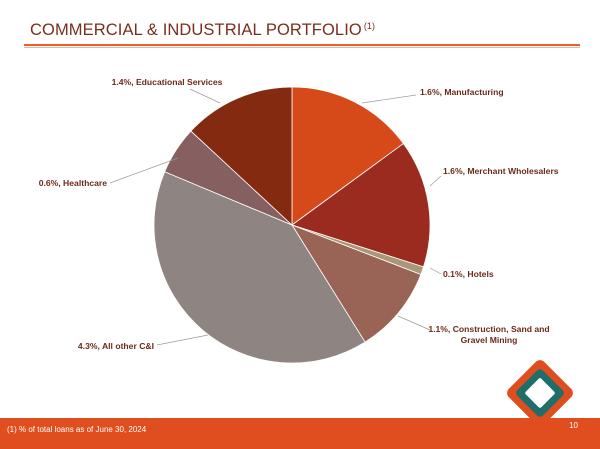  I want to click on leader-line-construction-sand-and-gravel-mining, so click(414, 323).